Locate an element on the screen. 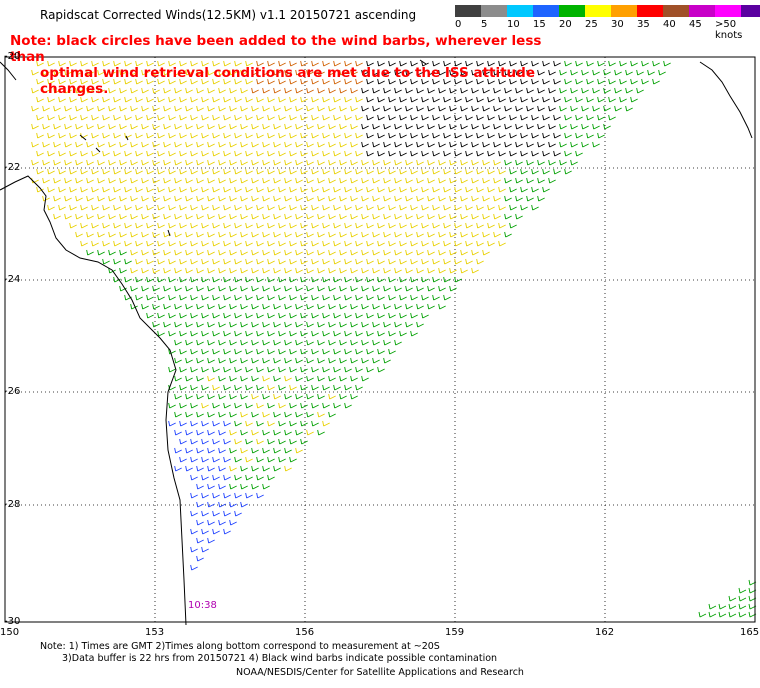 The width and height of the screenshot is (760, 688). latitude-label: -22 is located at coordinates (12, 167).